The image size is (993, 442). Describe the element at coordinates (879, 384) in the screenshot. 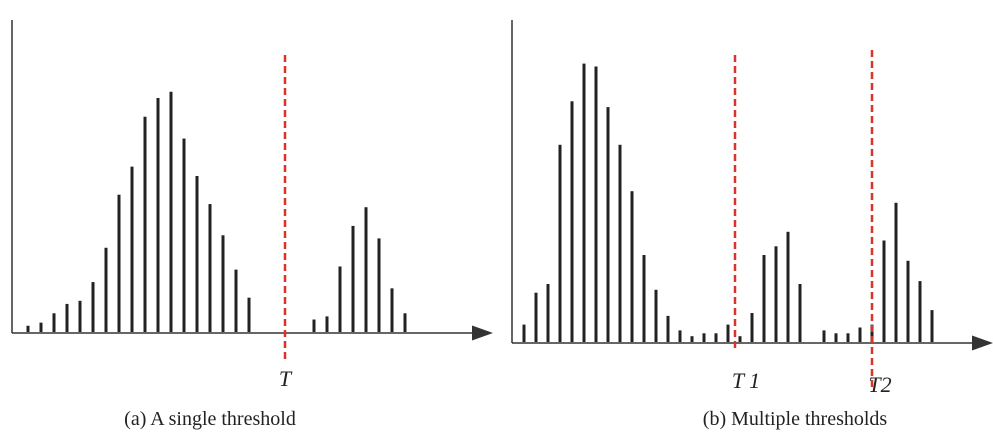

I see `threshold-label: T2` at that location.